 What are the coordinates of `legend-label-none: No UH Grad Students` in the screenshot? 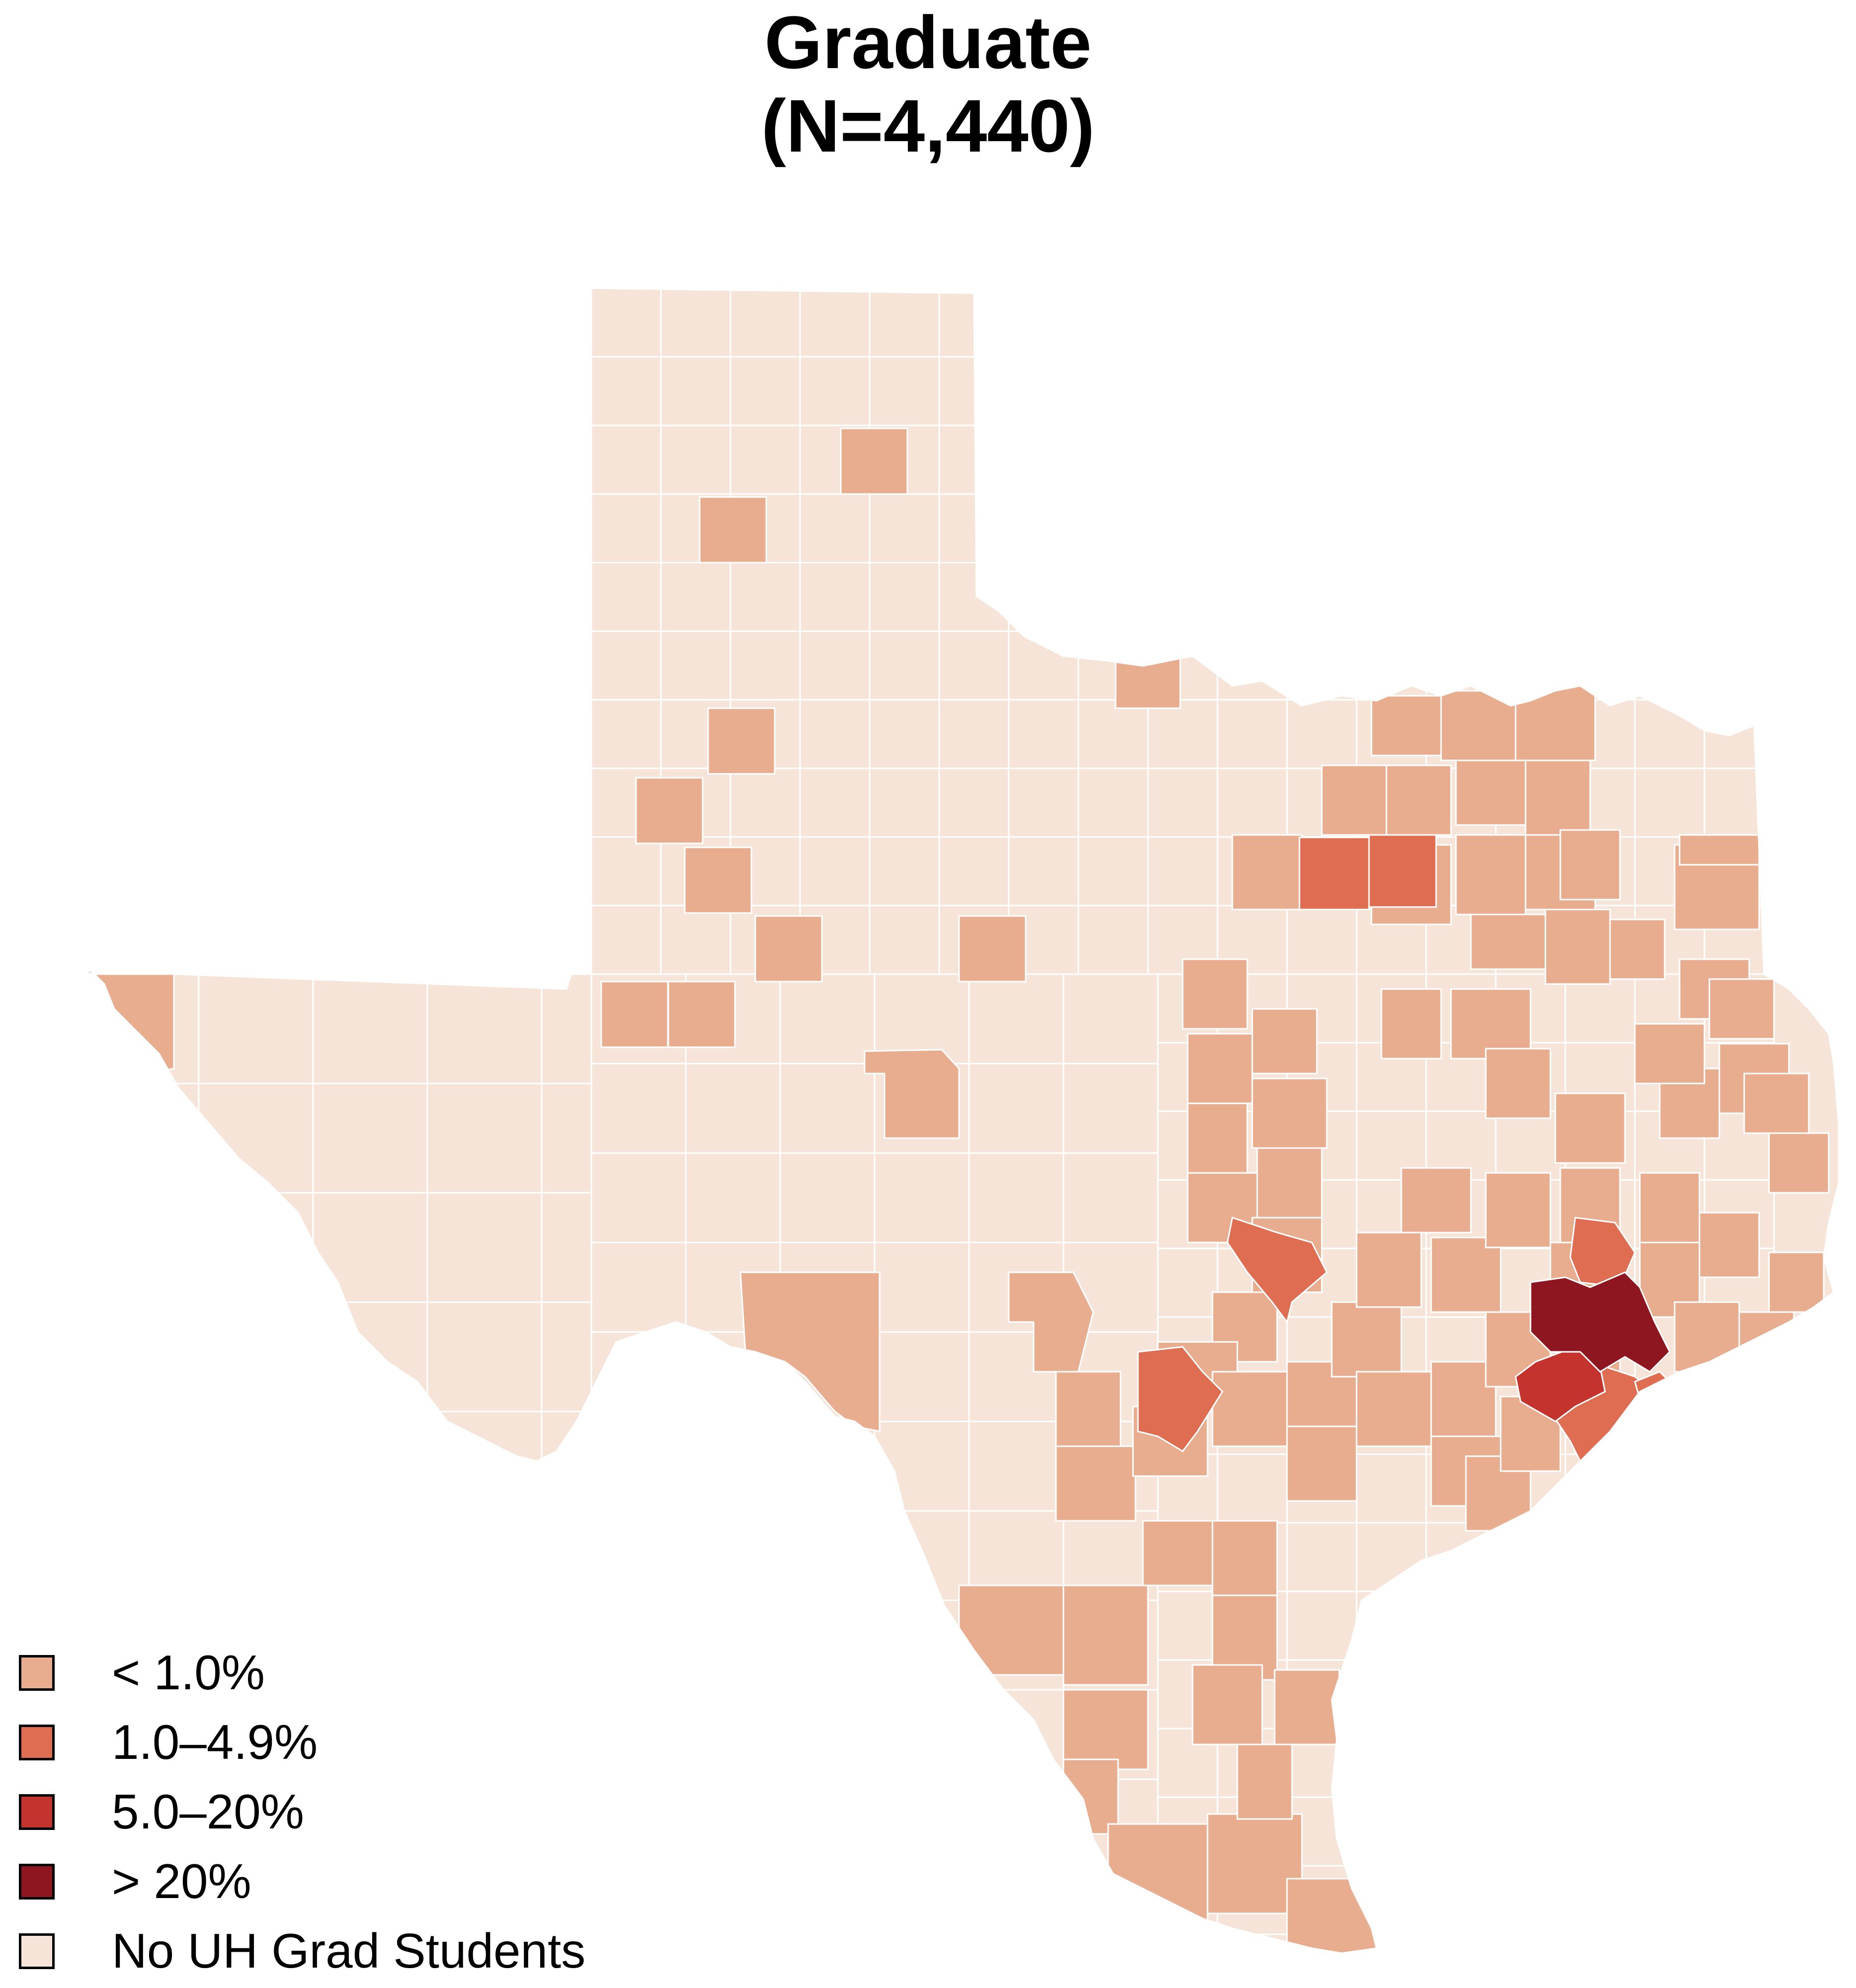 It's located at (349, 1950).